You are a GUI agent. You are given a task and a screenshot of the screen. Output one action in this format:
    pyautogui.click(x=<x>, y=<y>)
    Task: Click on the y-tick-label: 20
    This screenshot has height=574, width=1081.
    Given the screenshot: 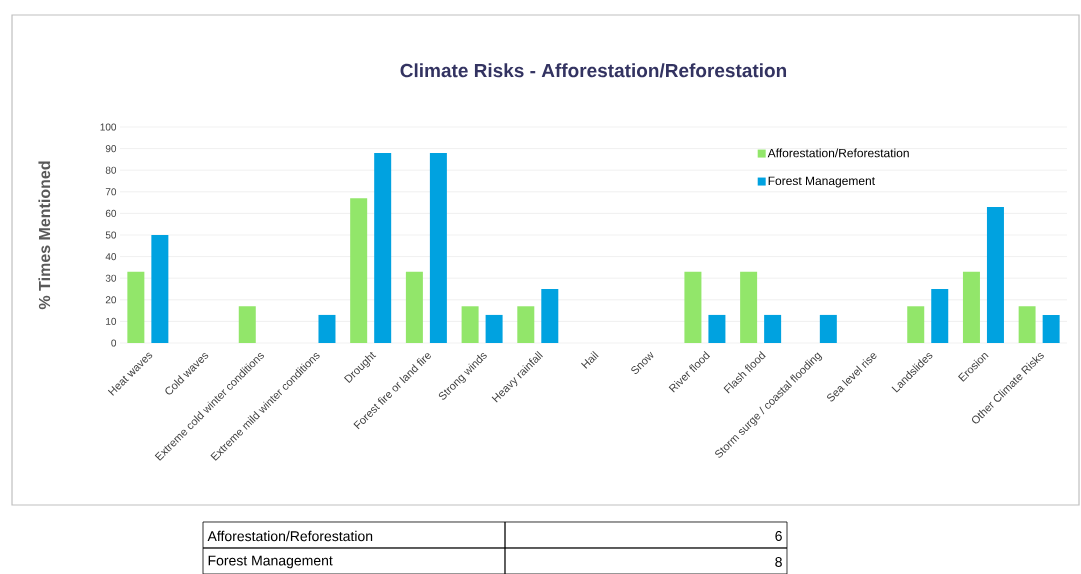 What is the action you would take?
    pyautogui.click(x=111, y=300)
    